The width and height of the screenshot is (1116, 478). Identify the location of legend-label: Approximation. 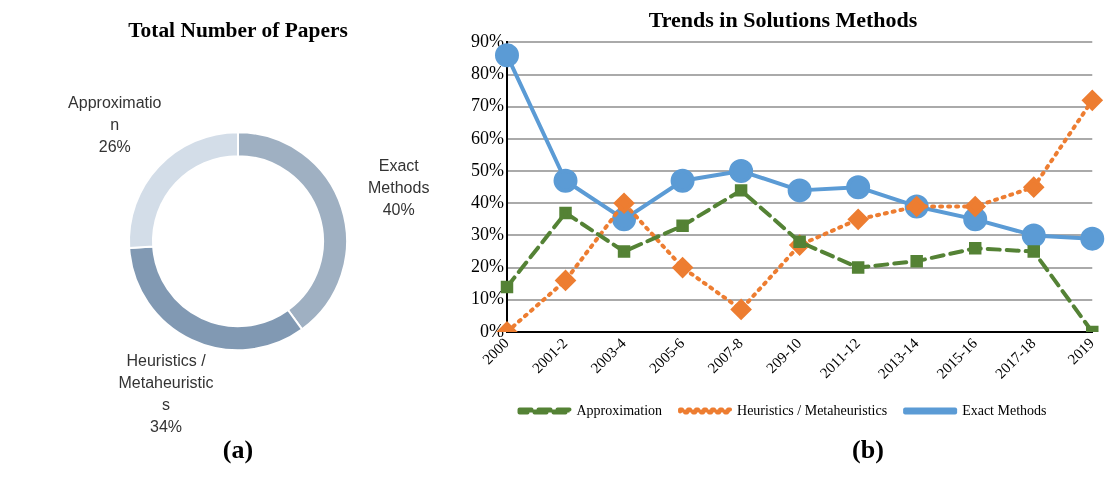
(619, 410).